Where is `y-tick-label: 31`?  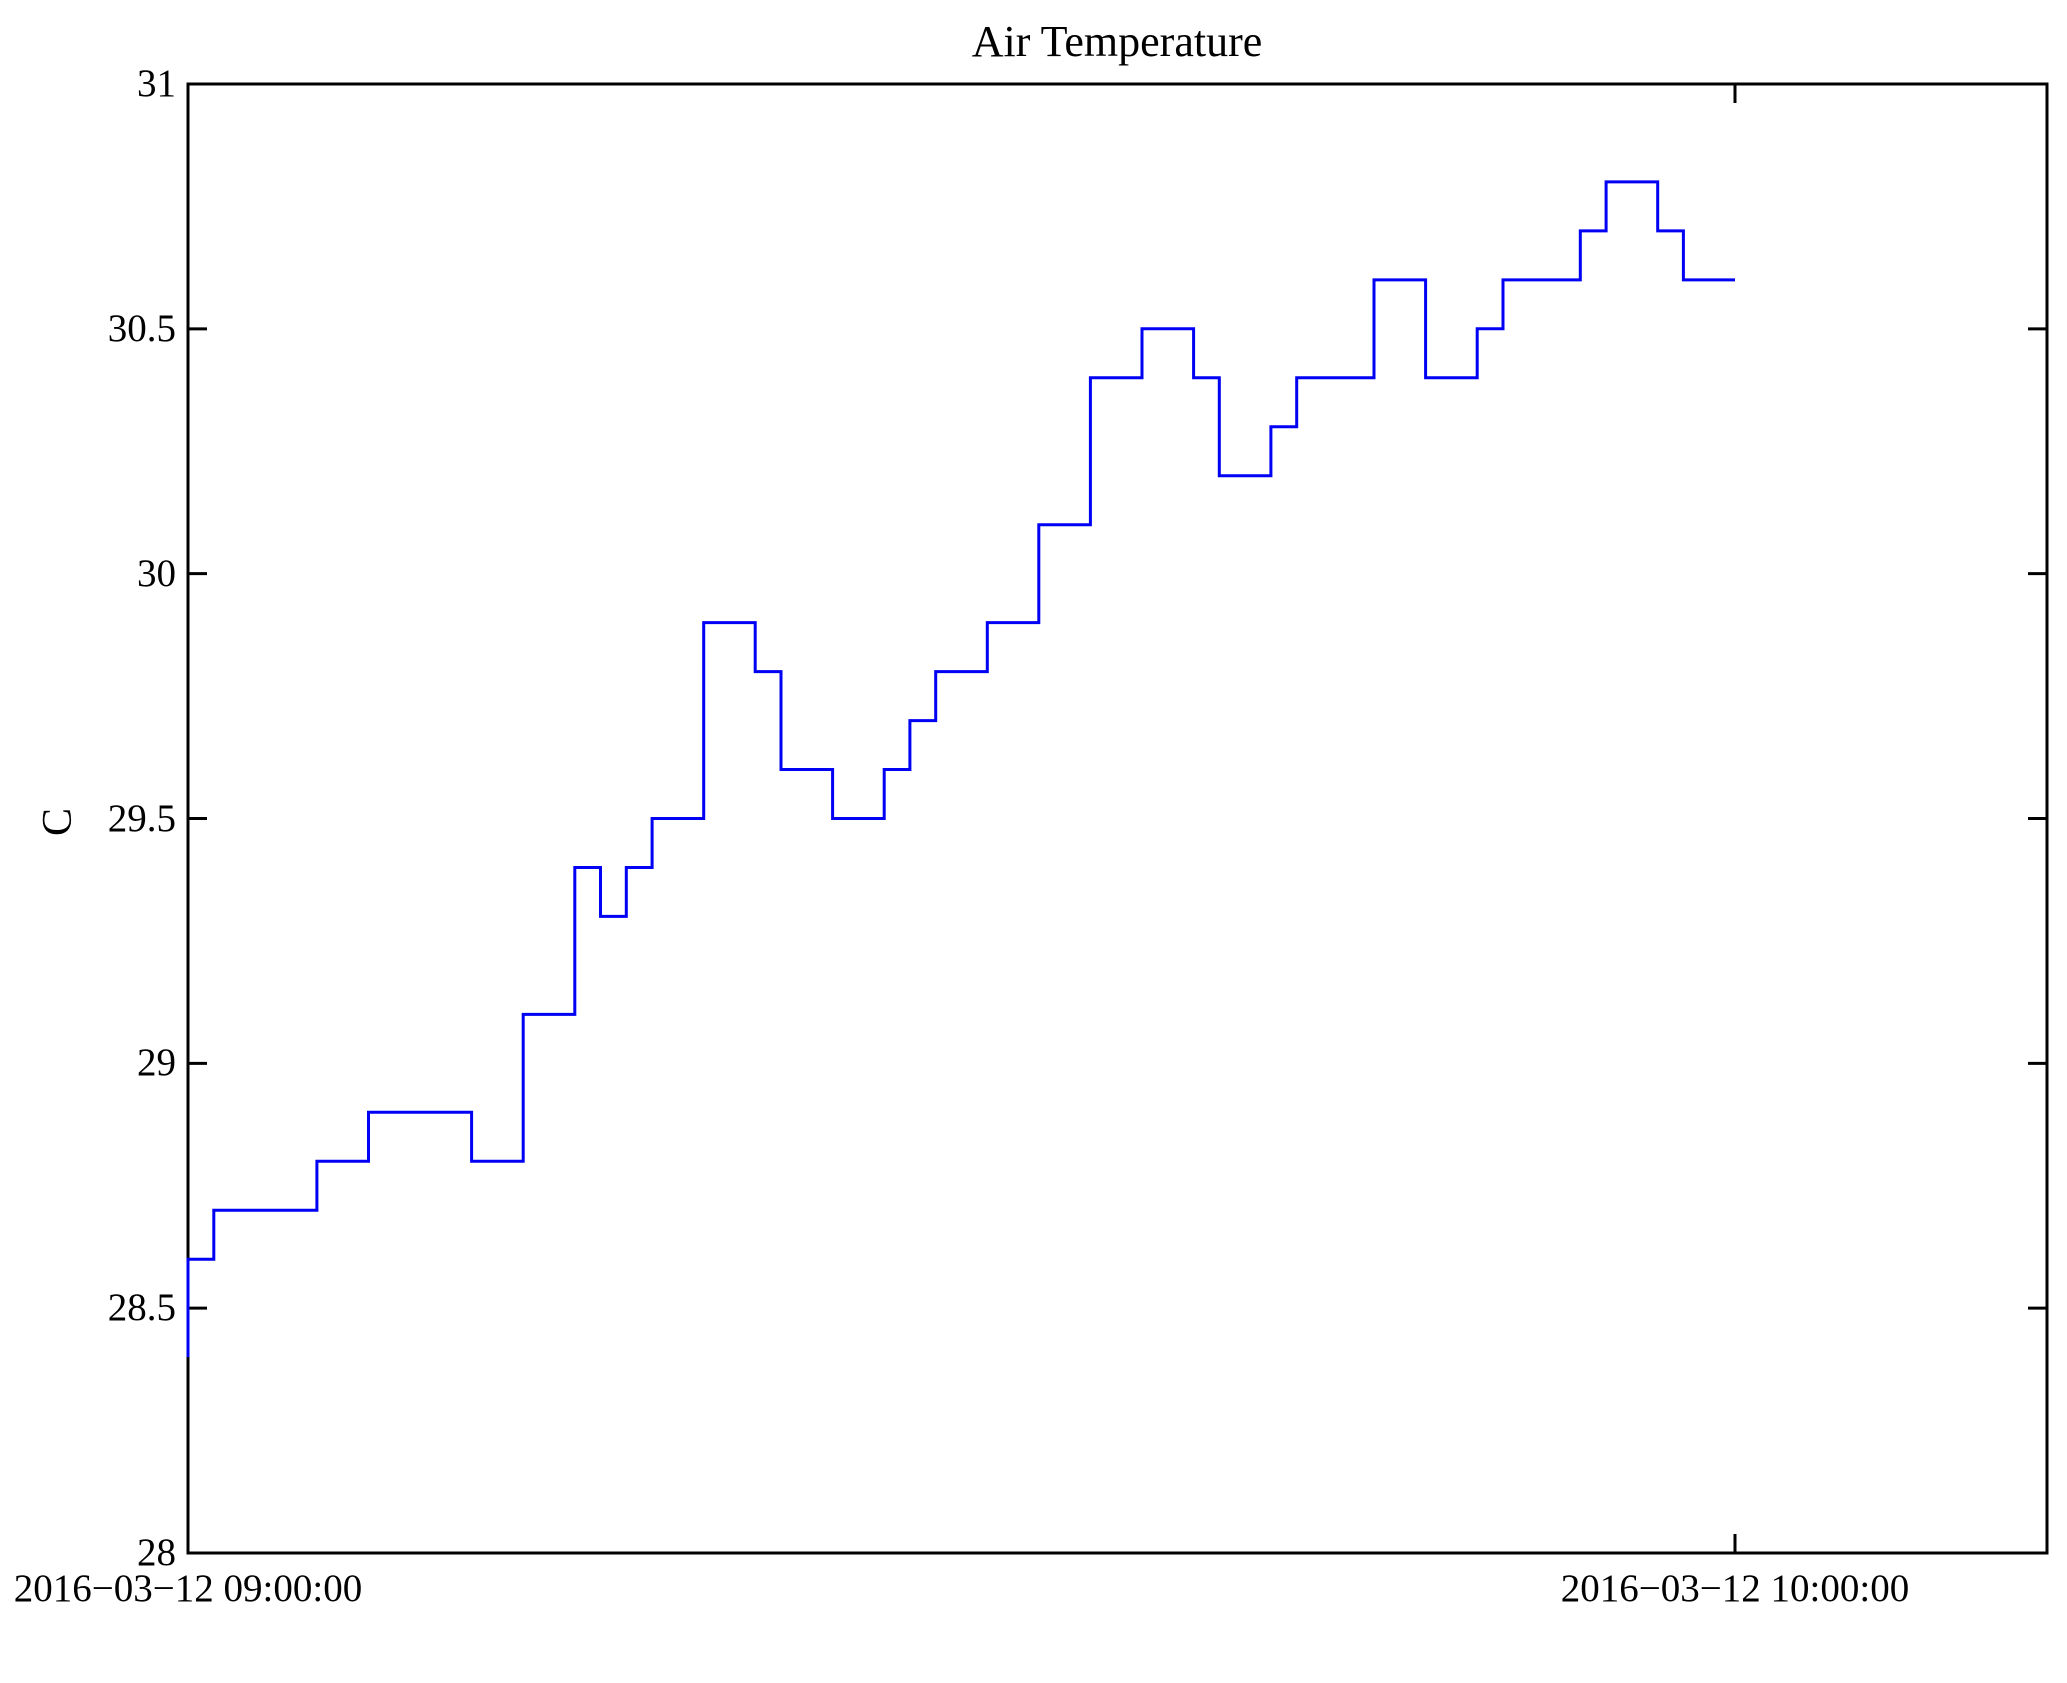 y-tick-label: 31 is located at coordinates (156, 83).